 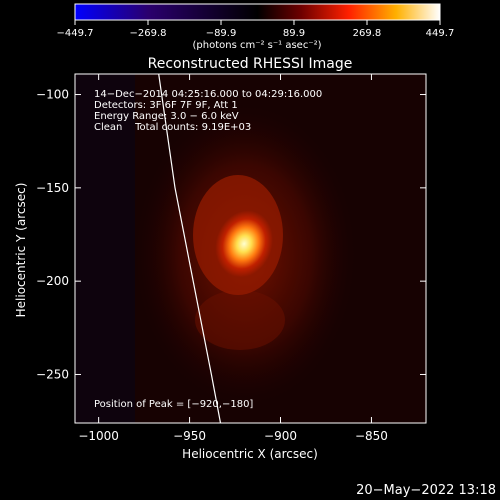 I want to click on annotation-line-detectors: Detectors: 3F 6F 7F 9F, Att 1, so click(x=166, y=105).